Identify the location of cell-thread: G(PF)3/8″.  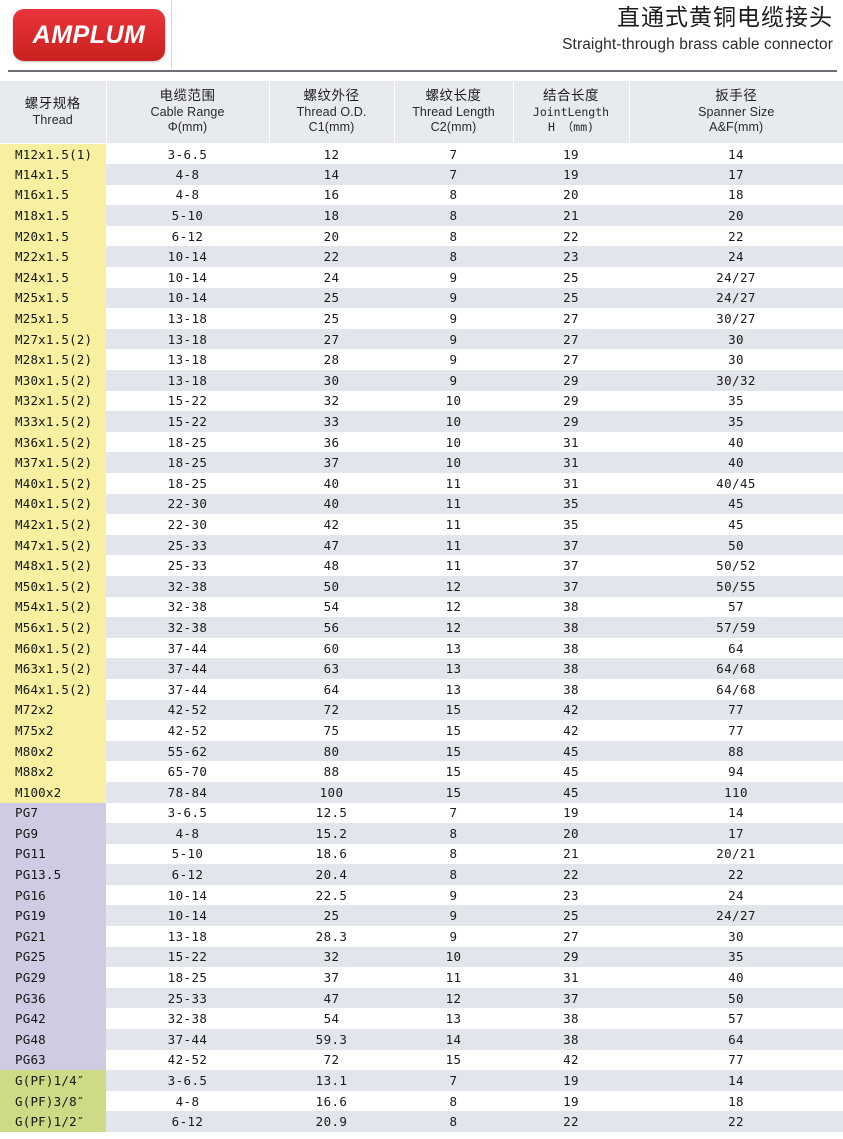
(53, 1101).